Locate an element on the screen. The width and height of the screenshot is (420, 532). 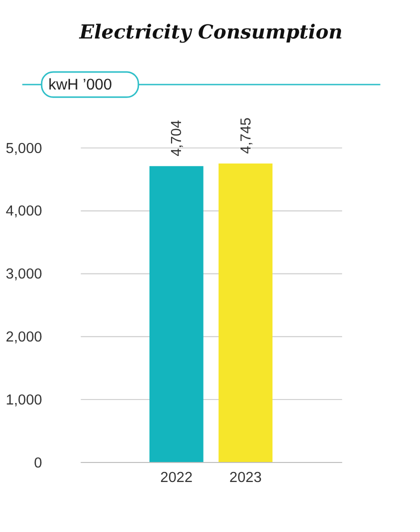
y-tick-label: 1,000 is located at coordinates (24, 400).